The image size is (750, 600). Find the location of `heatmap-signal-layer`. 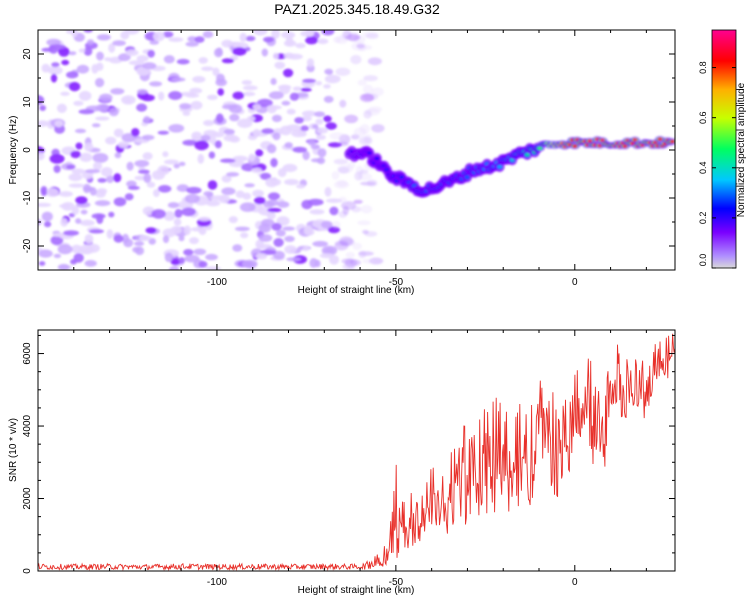

heatmap-signal-layer is located at coordinates (509, 167).